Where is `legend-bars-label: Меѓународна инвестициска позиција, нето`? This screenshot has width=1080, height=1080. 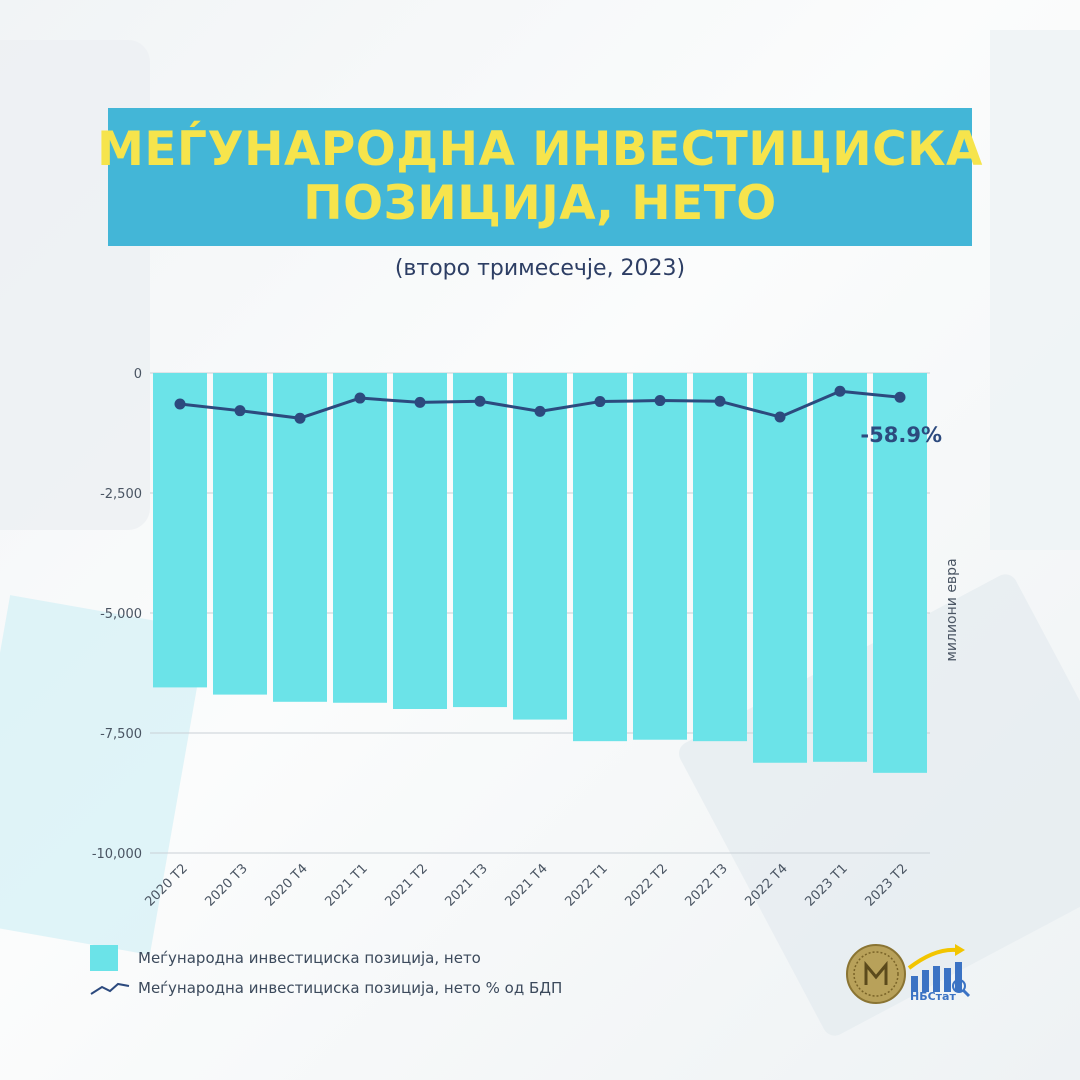 legend-bars-label: Меѓународна инвестициска позиција, нето is located at coordinates (309, 958).